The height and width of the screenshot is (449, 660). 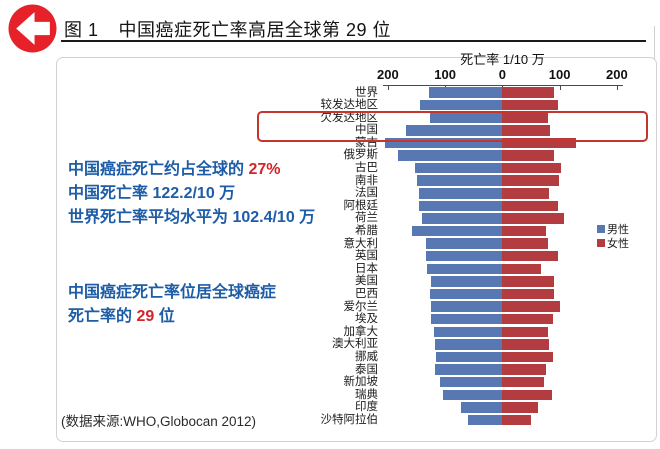 I want to click on legend-item: 男性, so click(x=613, y=229).